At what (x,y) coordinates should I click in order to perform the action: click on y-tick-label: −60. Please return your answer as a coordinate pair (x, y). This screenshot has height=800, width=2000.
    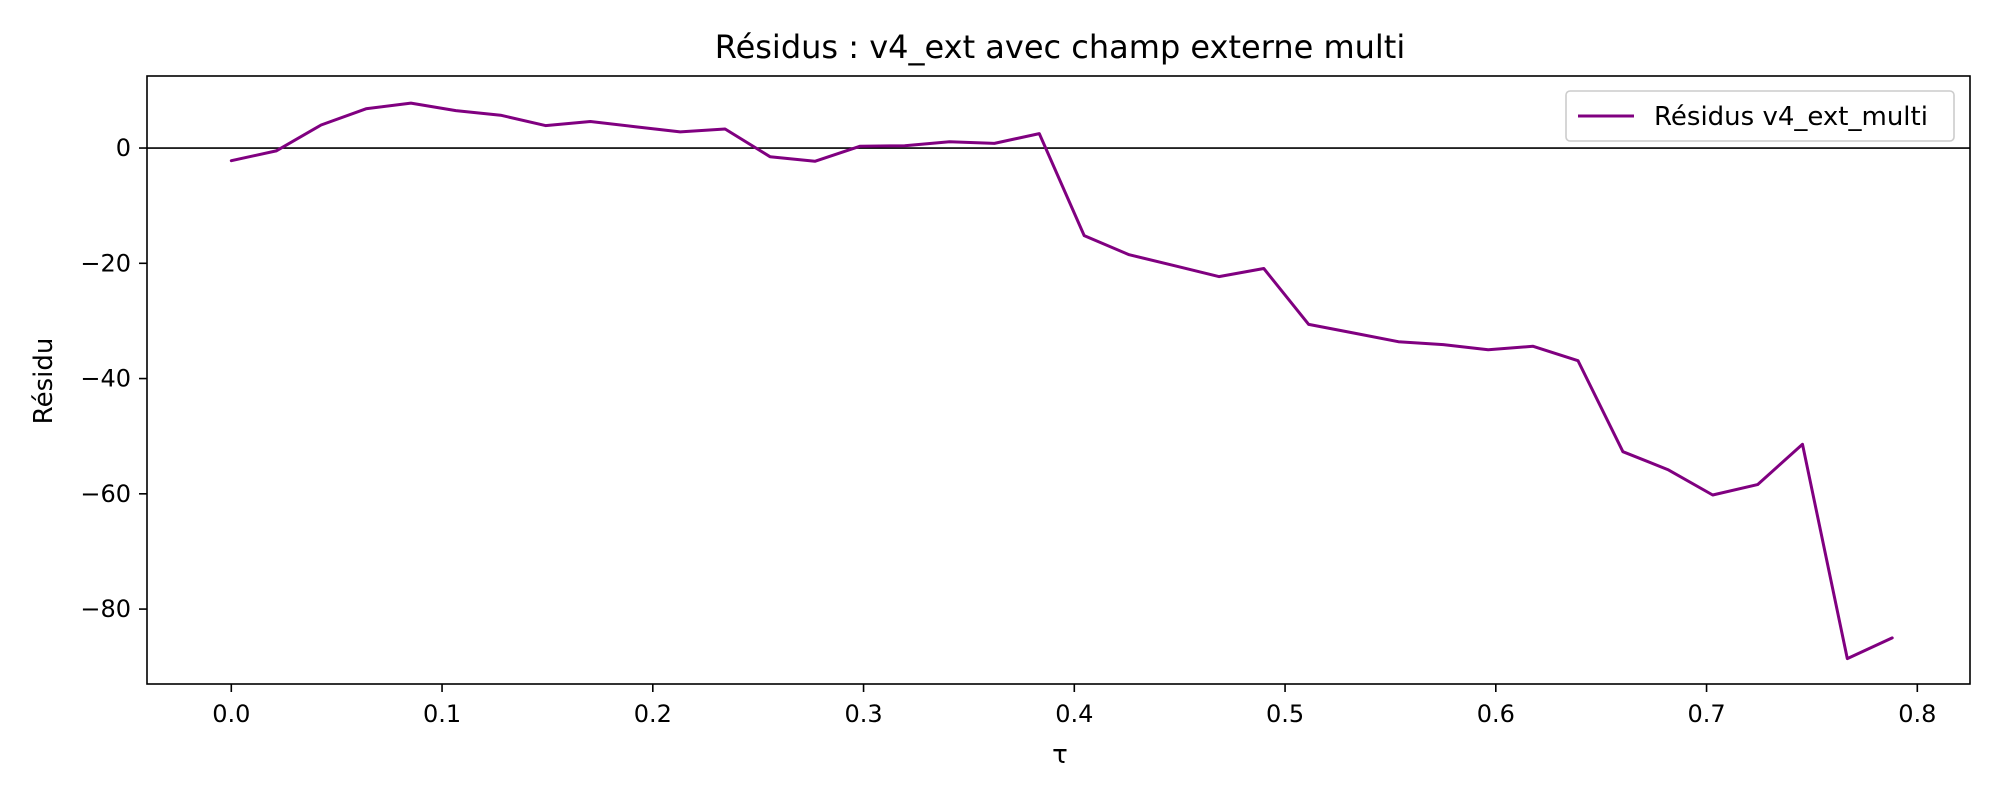
    Looking at the image, I should click on (105, 494).